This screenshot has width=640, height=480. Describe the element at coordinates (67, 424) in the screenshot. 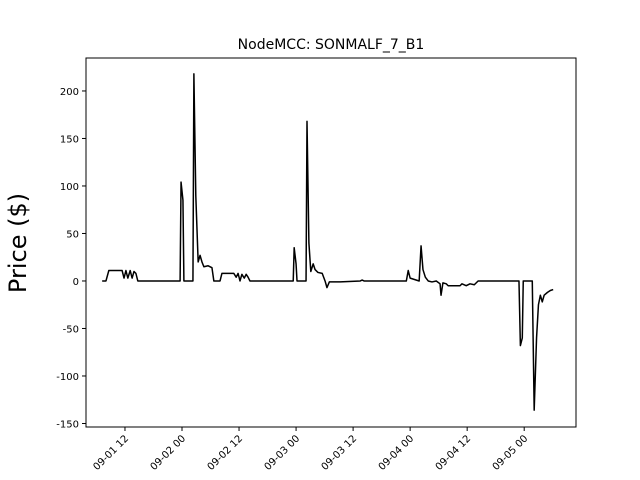

I see `y-tick-label: -150` at that location.